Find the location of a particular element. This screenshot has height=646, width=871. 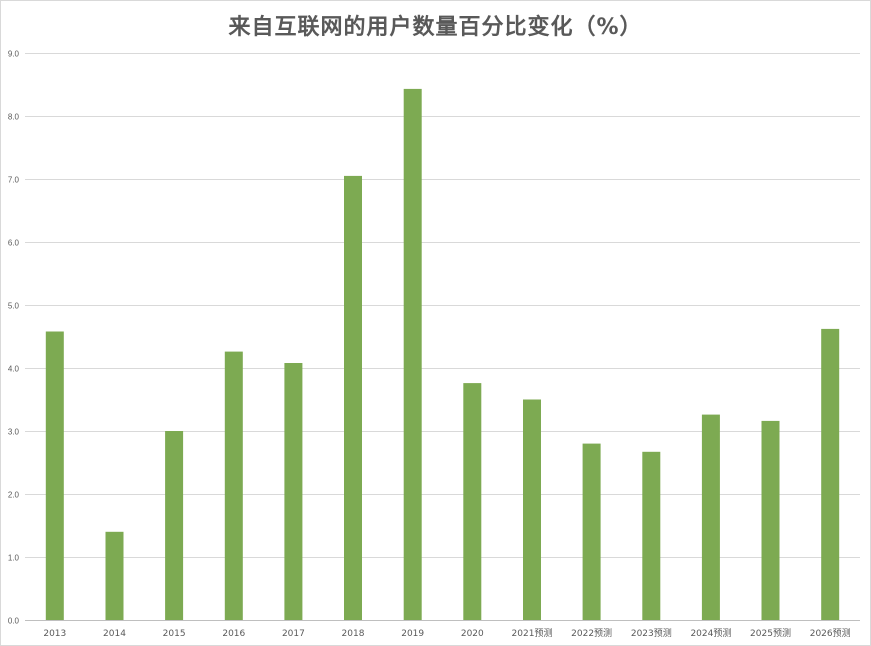

x-tick-label: 2022预测 is located at coordinates (591, 633).